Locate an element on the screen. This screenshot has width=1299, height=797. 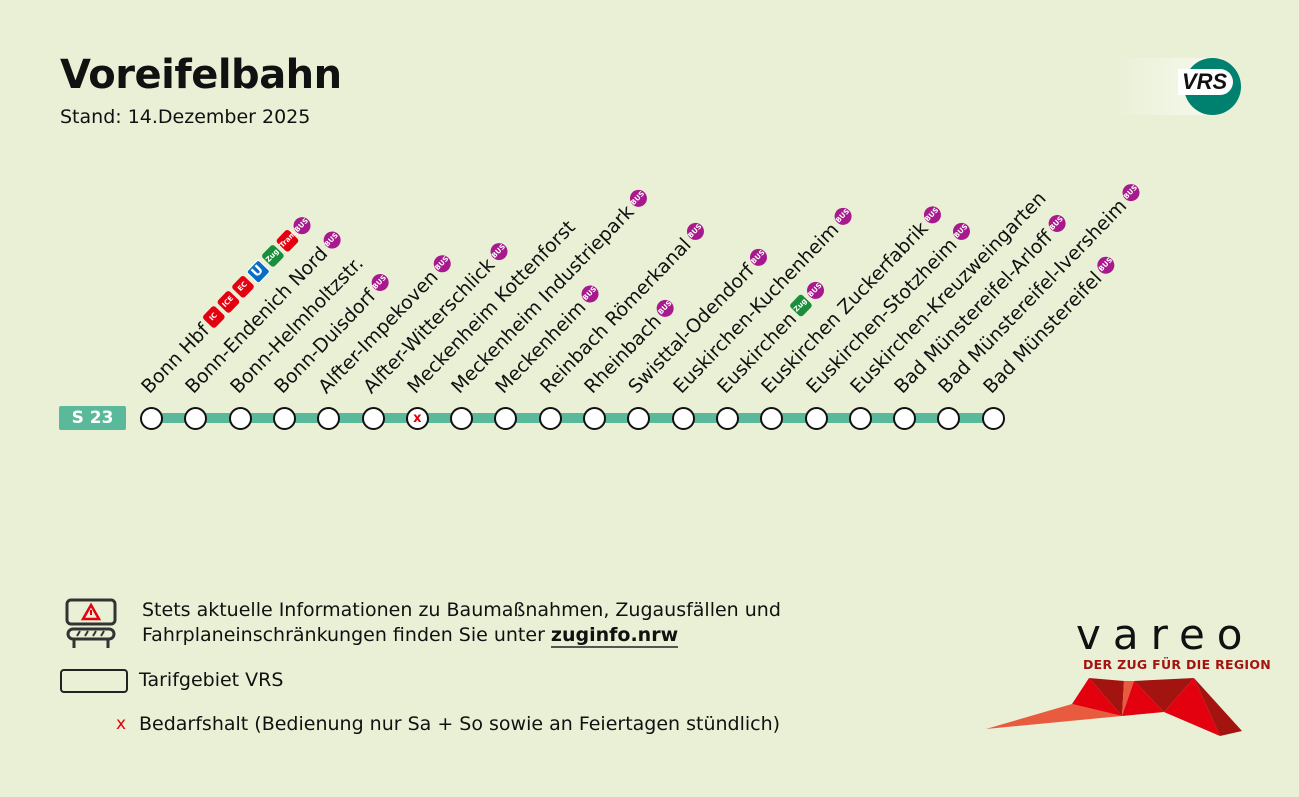
tarif-legend-label: Tarifgebiet VRS is located at coordinates (211, 680).